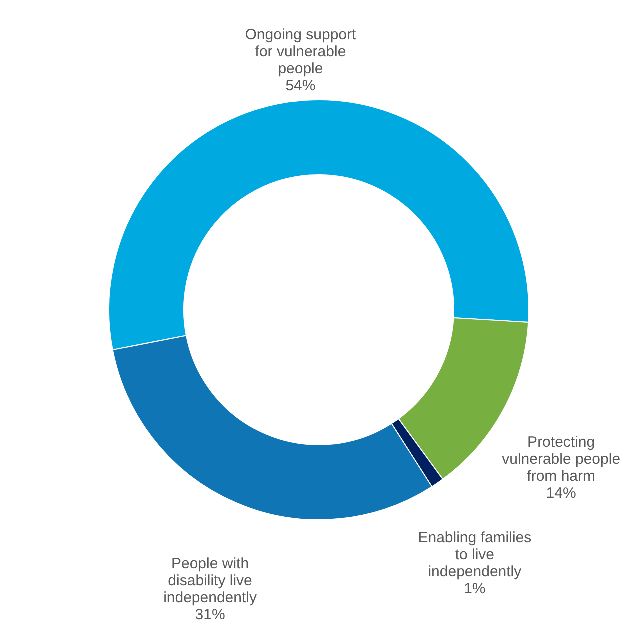 Image resolution: width=638 pixels, height=622 pixels. Describe the element at coordinates (301, 52) in the screenshot. I see `slice-label: Ongoing support for vulnerable people` at that location.